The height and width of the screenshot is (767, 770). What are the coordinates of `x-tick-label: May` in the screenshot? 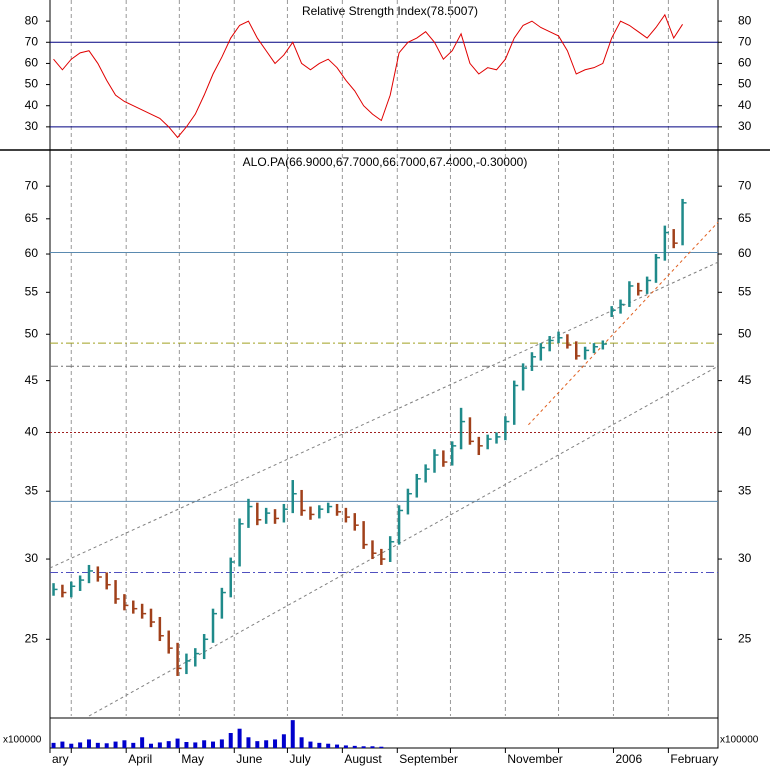 It's located at (192, 759).